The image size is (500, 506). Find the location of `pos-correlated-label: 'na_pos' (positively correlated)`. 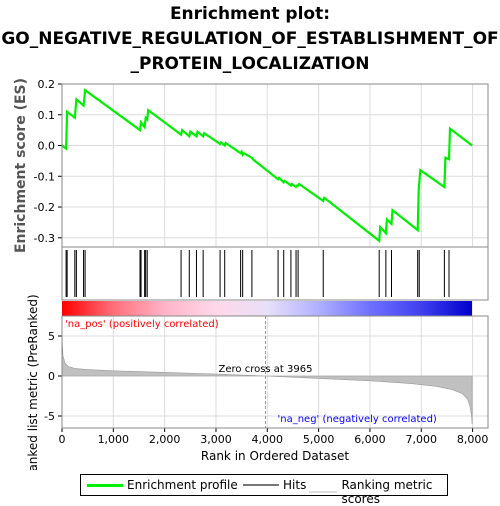

pos-correlated-label: 'na_pos' (positively correlated) is located at coordinates (142, 324).